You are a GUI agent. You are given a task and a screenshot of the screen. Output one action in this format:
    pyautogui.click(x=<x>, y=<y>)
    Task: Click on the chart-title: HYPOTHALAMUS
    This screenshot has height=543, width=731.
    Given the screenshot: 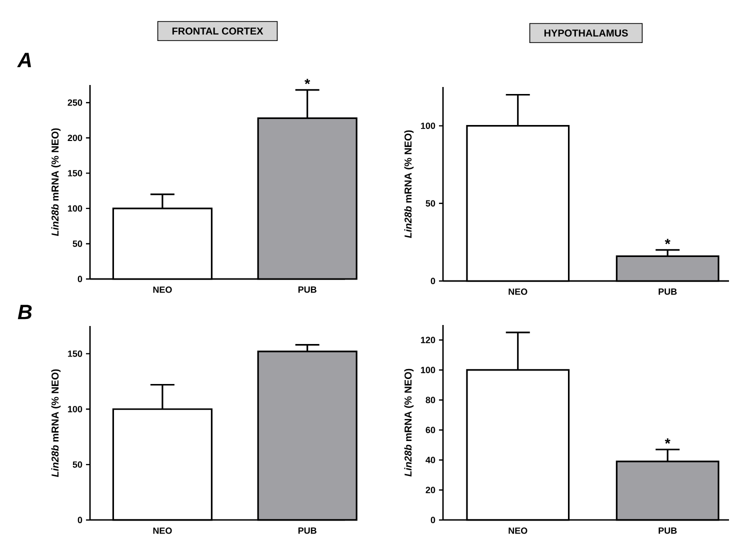 What is the action you would take?
    pyautogui.click(x=586, y=33)
    